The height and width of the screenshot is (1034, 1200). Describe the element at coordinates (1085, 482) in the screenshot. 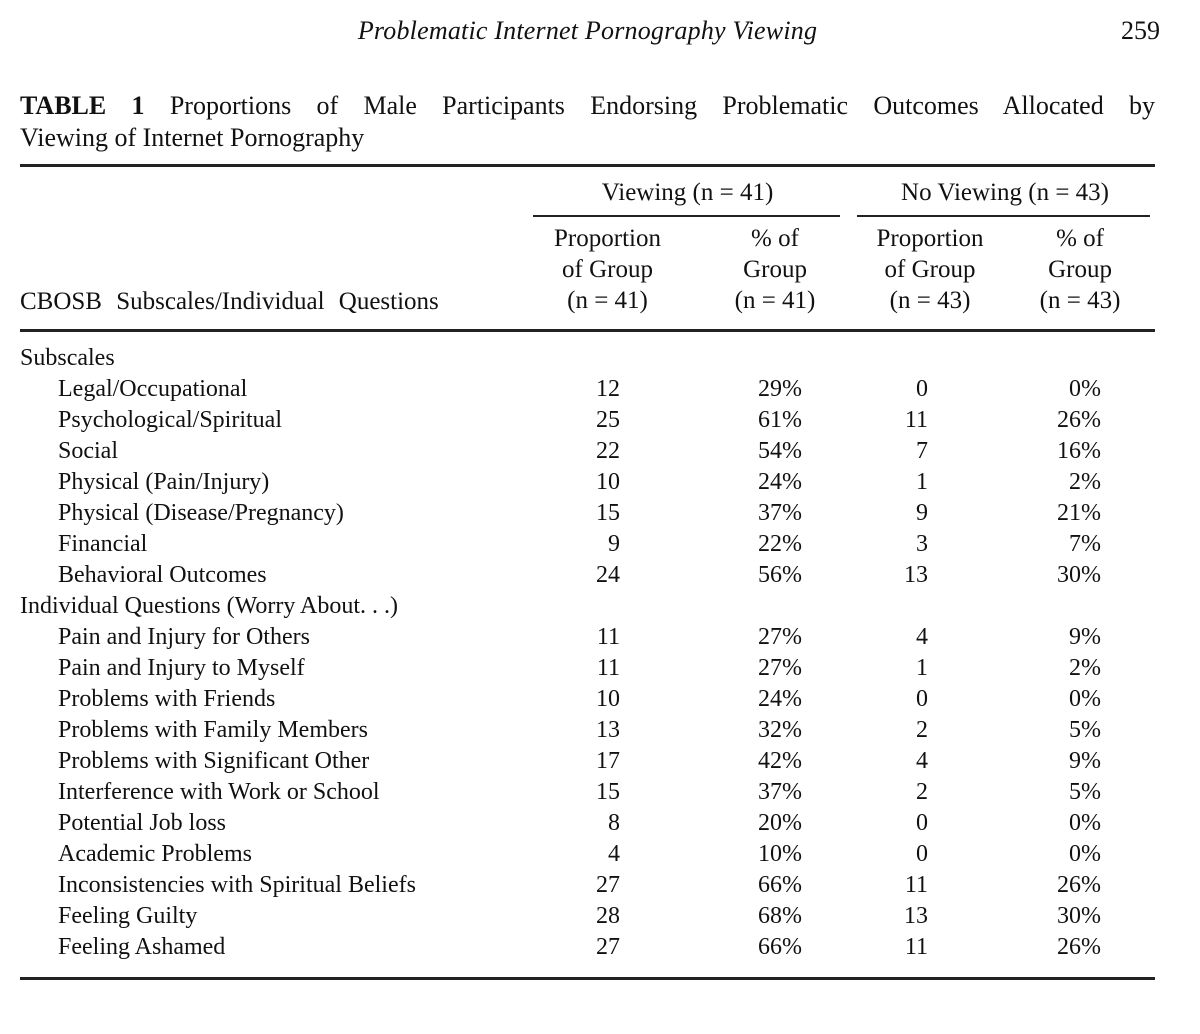

I see `cell-percent-no-viewing: 2%` at that location.